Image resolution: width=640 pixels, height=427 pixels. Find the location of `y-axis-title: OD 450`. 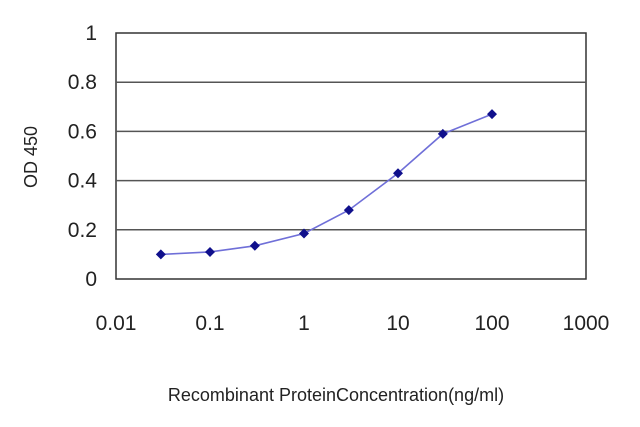

y-axis-title: OD 450 is located at coordinates (31, 157).